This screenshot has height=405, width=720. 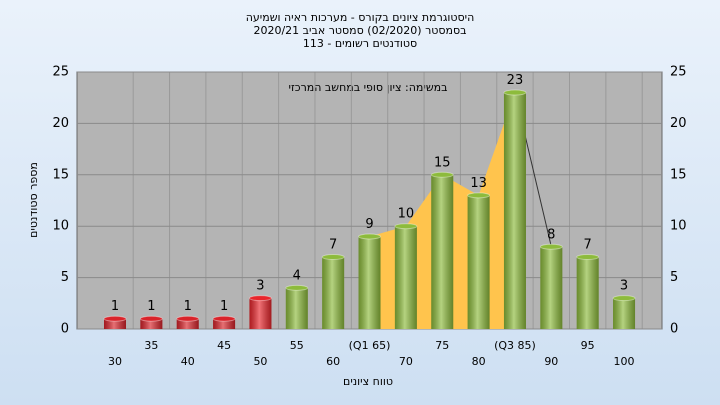 What do you see at coordinates (678, 123) in the screenshot?
I see `y2-tick-label: 20` at bounding box center [678, 123].